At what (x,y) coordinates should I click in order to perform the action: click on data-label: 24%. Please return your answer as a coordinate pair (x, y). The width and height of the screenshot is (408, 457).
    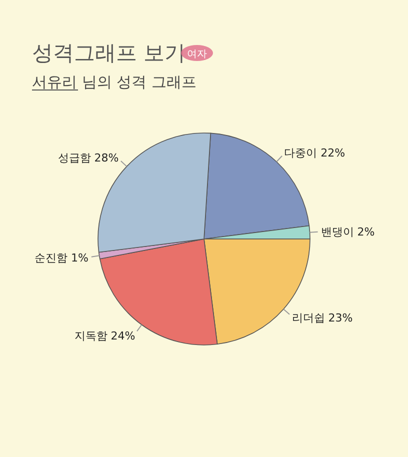
    Looking at the image, I should click on (123, 335).